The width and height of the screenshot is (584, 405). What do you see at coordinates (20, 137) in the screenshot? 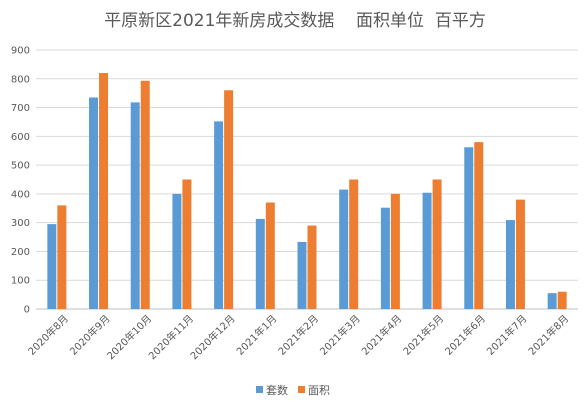
I see `y-tick-label: 600` at bounding box center [20, 137].